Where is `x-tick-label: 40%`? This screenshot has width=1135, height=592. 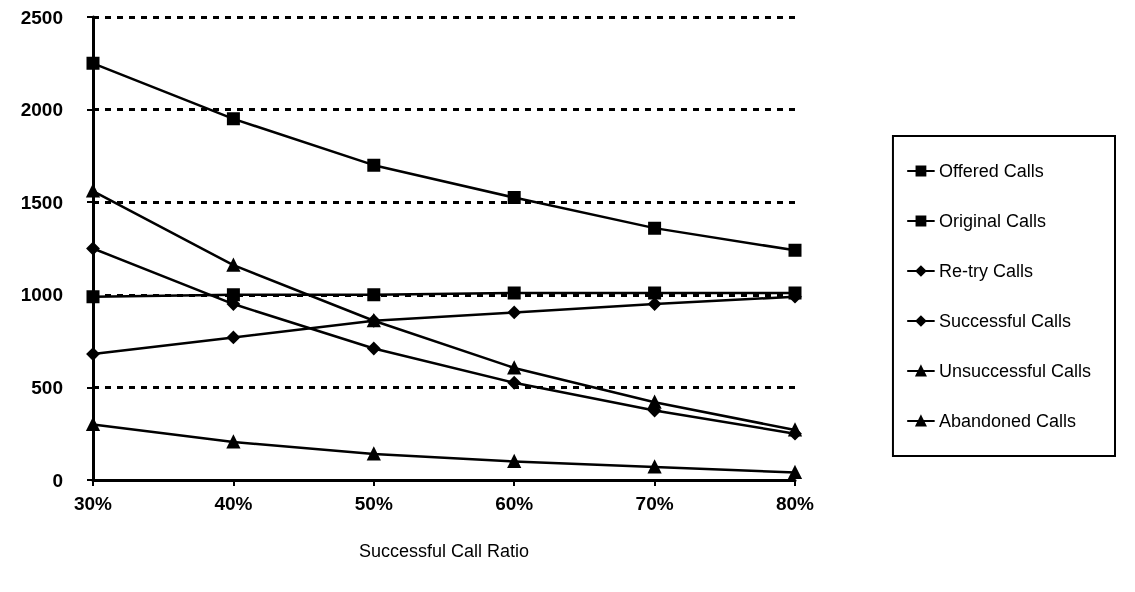
x-tick-label: 40% is located at coordinates (233, 503).